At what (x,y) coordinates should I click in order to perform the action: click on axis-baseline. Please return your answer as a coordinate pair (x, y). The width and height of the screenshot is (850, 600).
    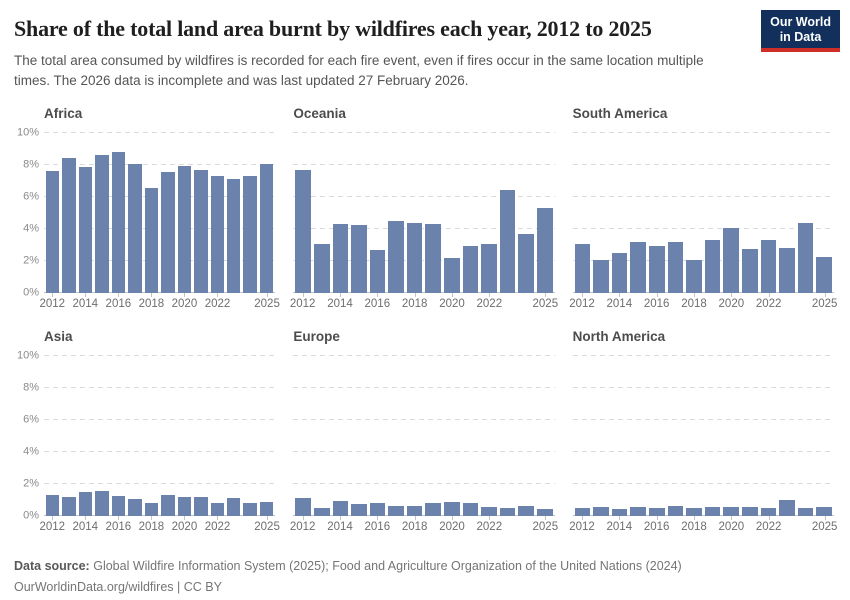
    Looking at the image, I should click on (703, 293).